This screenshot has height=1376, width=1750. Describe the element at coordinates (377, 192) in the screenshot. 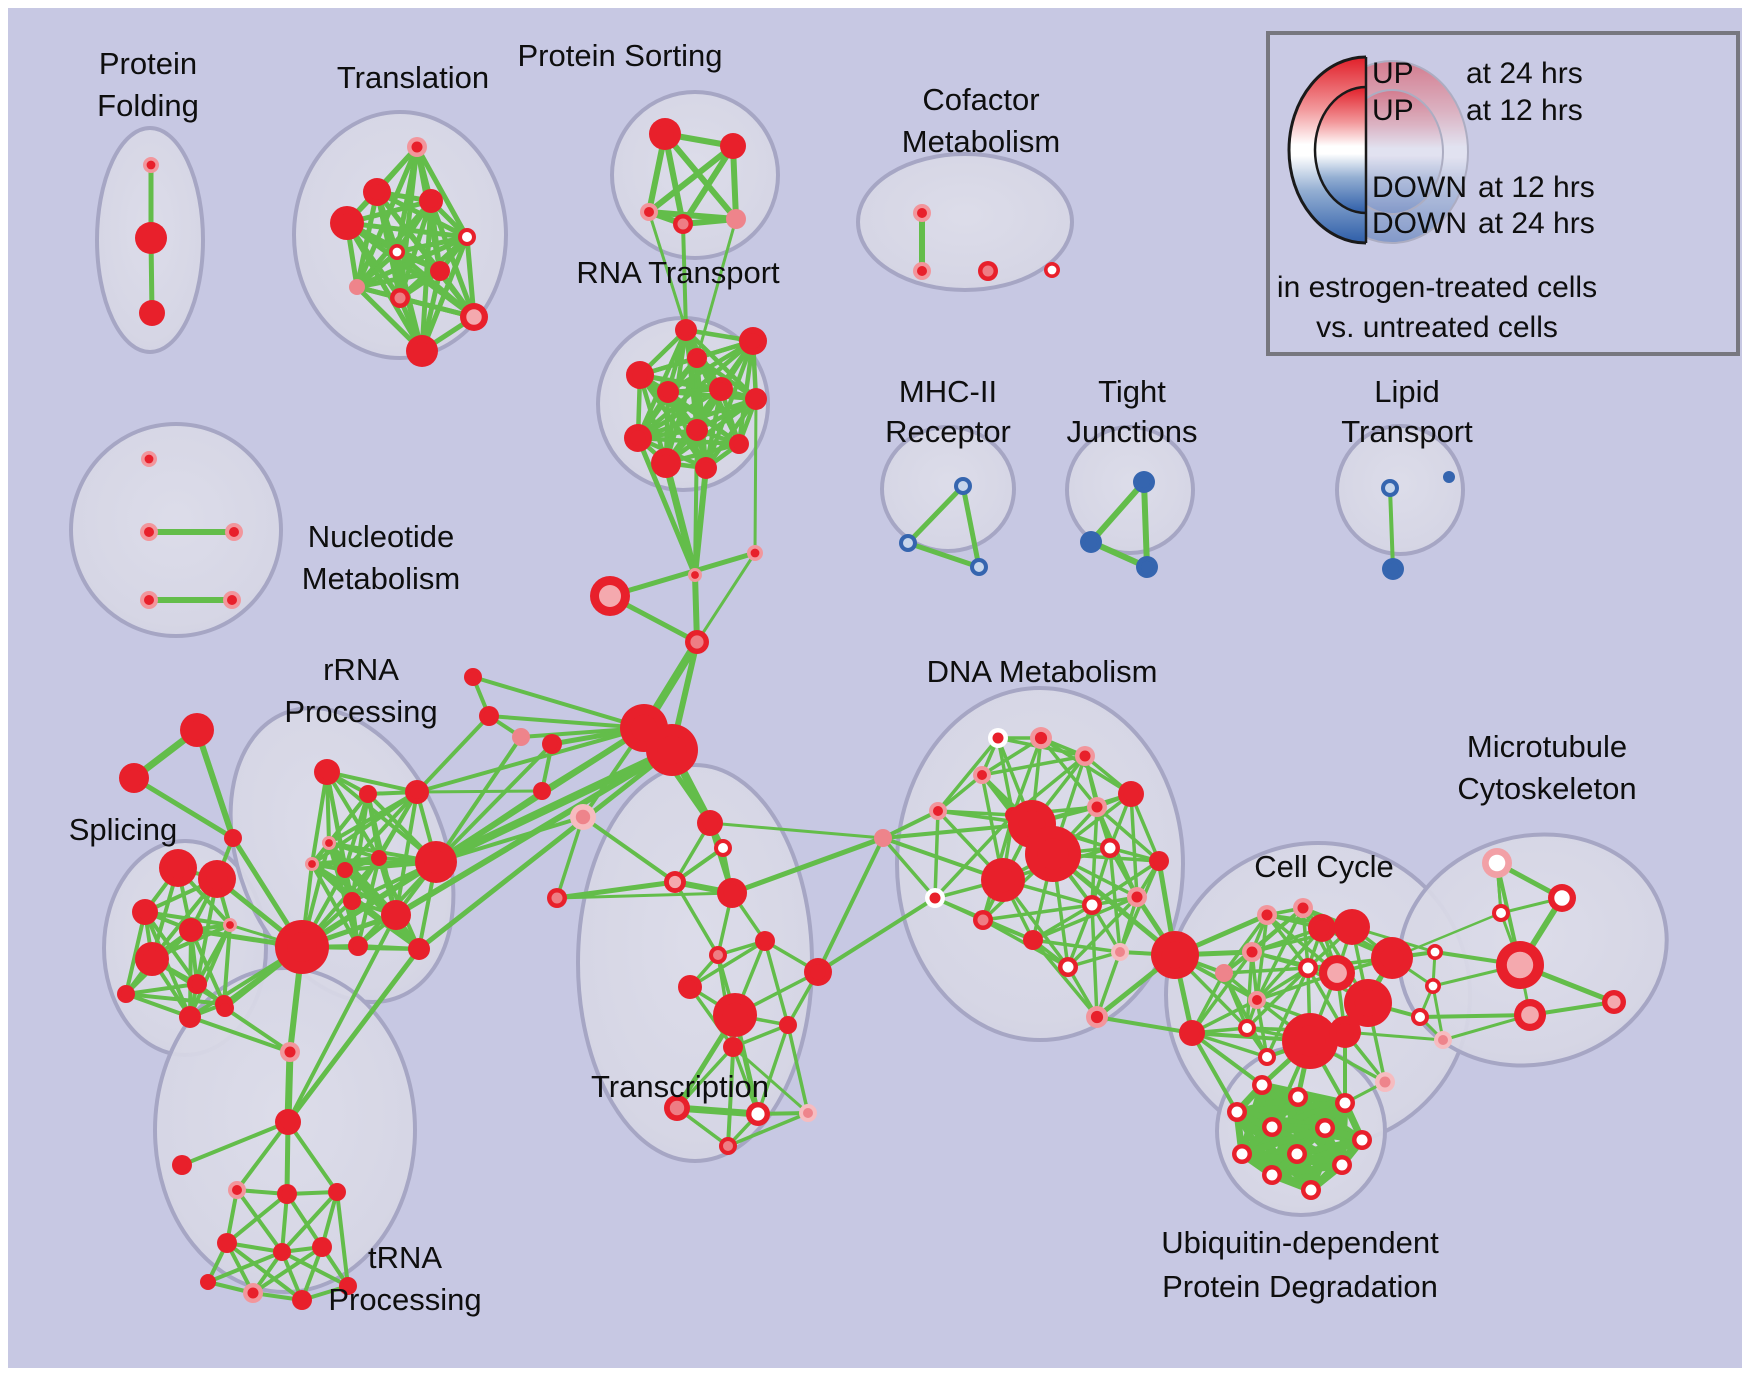

I see `network-node-tl2` at that location.